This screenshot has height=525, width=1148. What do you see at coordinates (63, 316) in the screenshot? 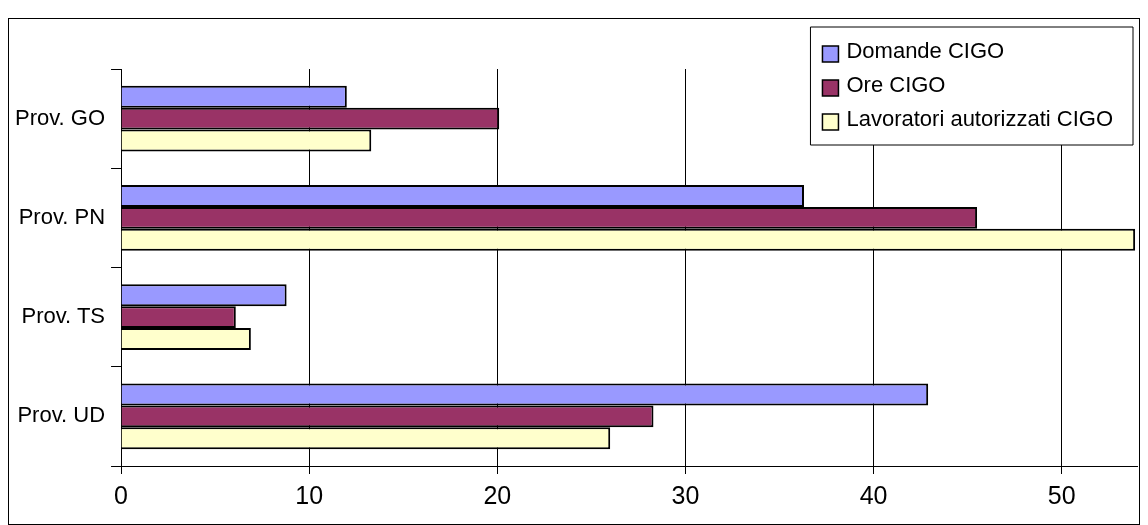
I see `y-tick-label: Prov. TS` at bounding box center [63, 316].